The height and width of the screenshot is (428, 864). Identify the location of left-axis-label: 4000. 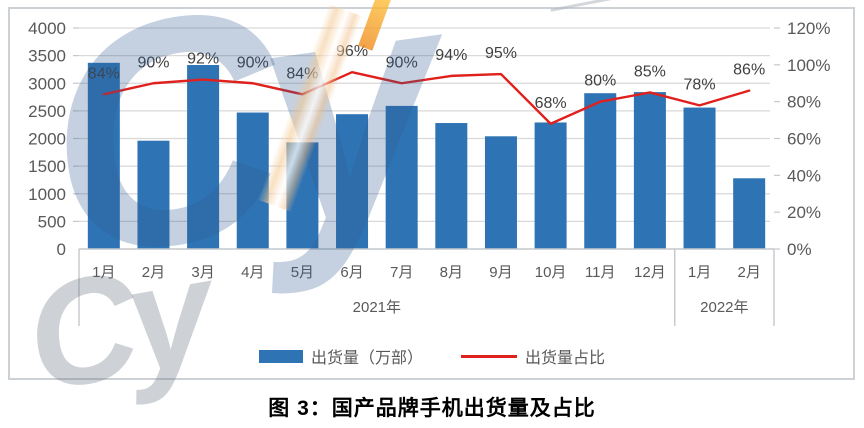
(47, 28).